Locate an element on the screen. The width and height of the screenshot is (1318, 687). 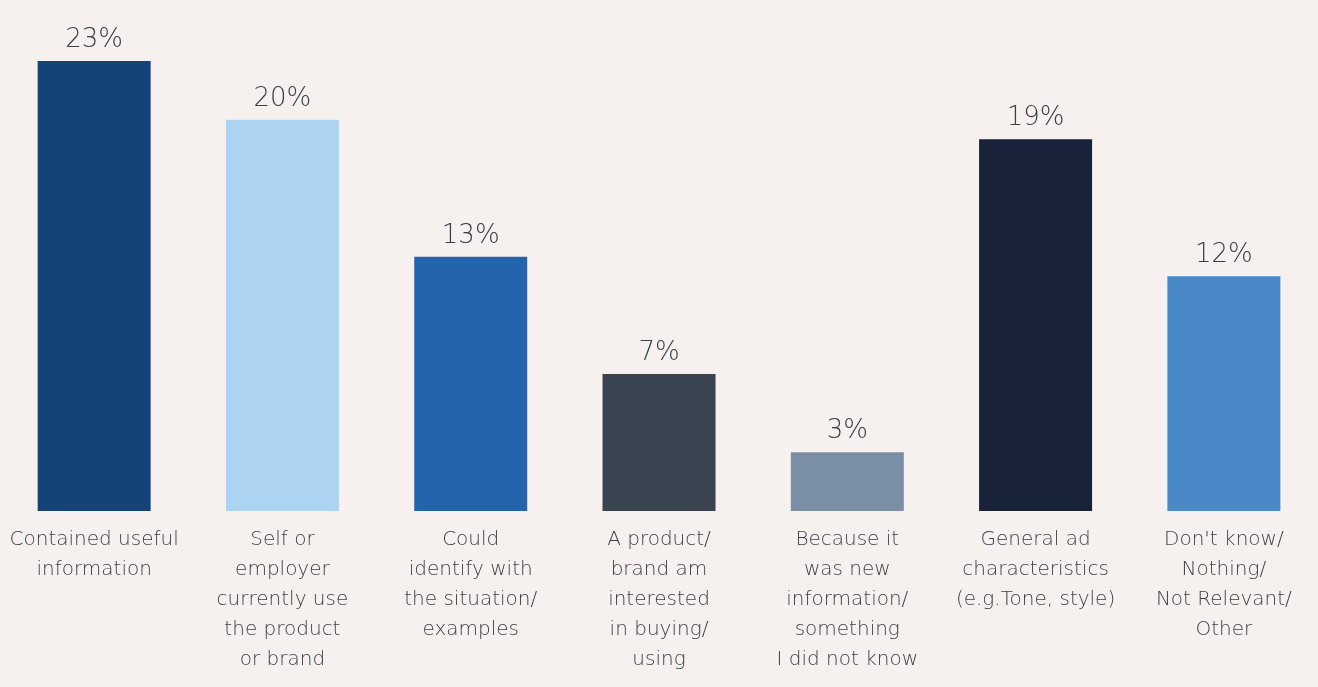
x-tick-label: A product/ brand am interested in buying/ using is located at coordinates (659, 598).